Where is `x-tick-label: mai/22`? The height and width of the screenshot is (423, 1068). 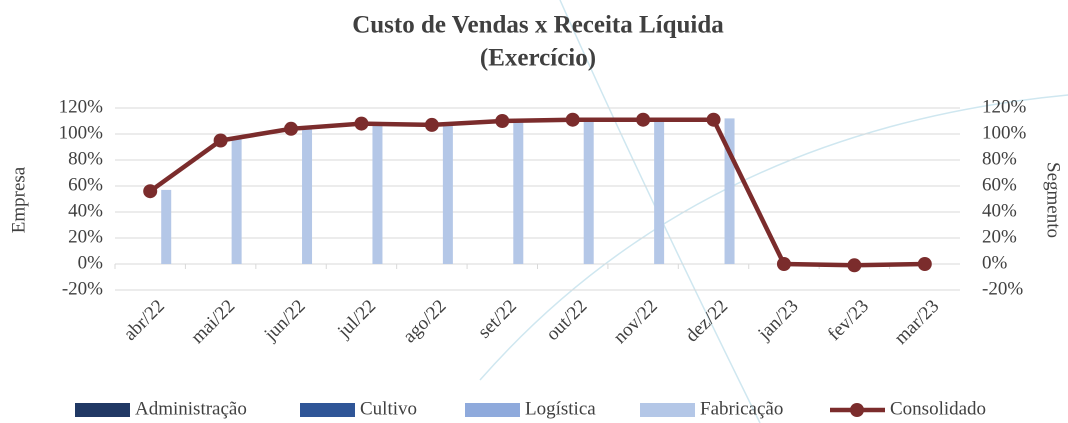 x-tick-label: mai/22 is located at coordinates (213, 322).